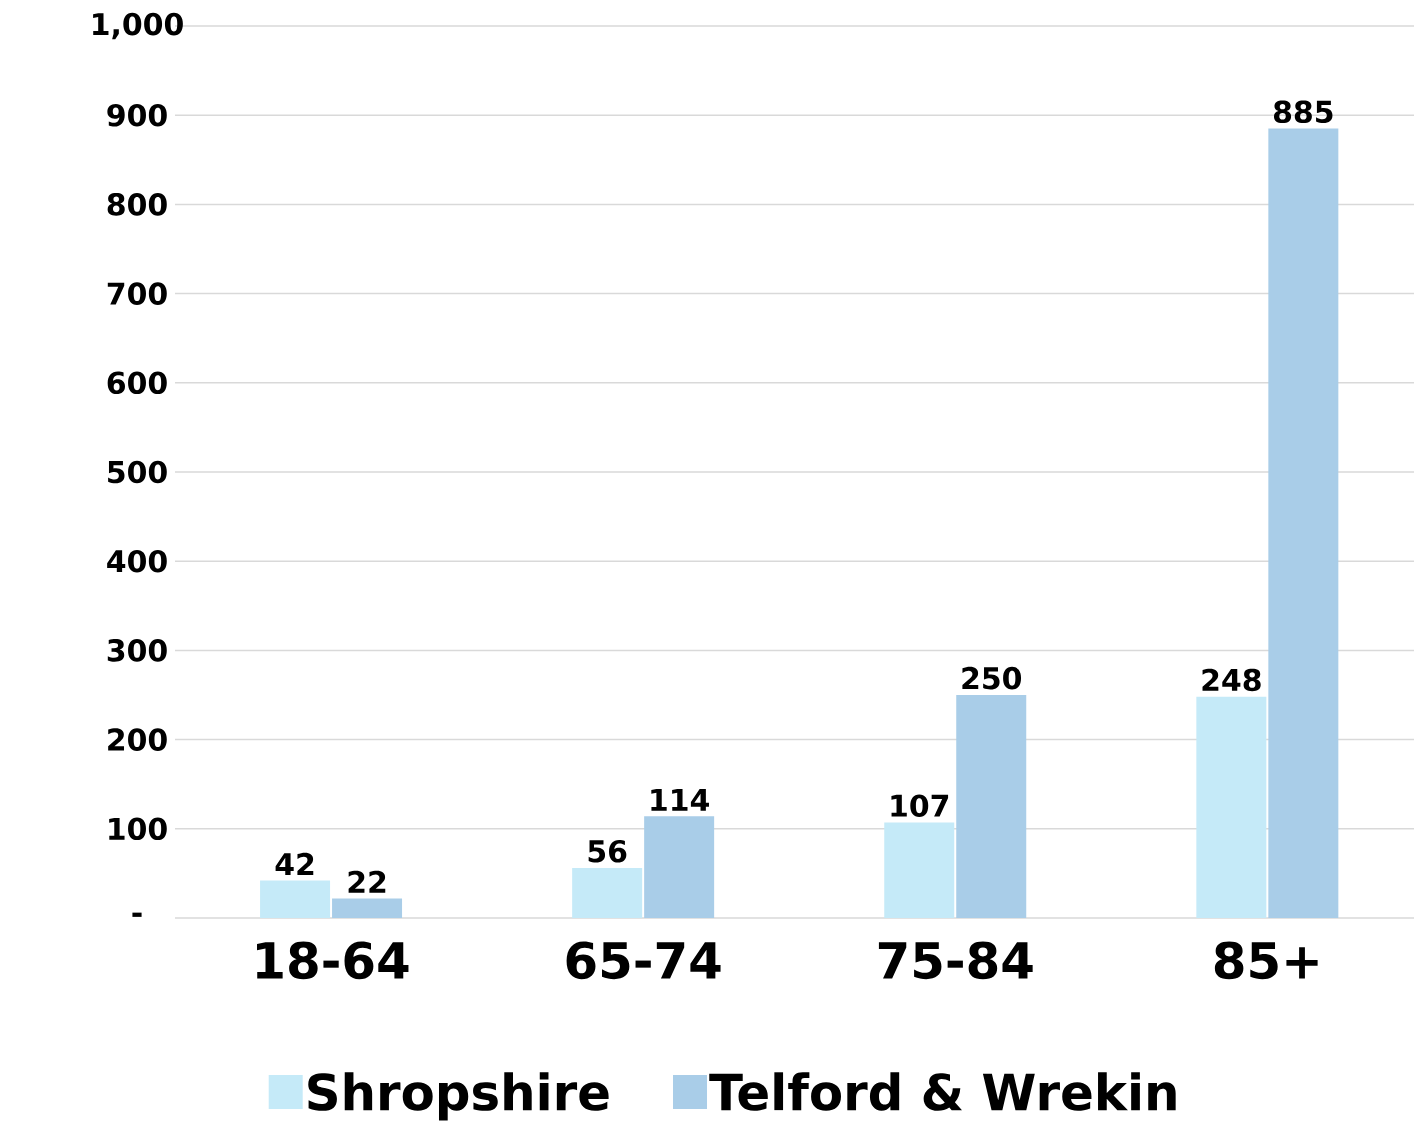 The height and width of the screenshot is (1127, 1414). Describe the element at coordinates (458, 1096) in the screenshot. I see `legend-label: Shropshire` at that location.